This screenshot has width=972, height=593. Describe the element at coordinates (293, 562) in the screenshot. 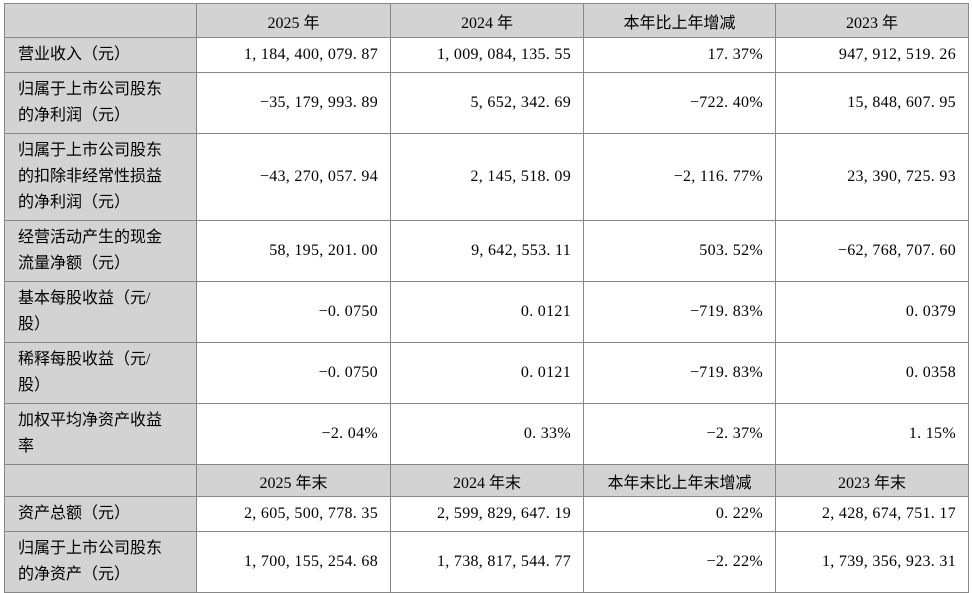

I see `value-cell: 1, 700, 155, 254. 68` at that location.